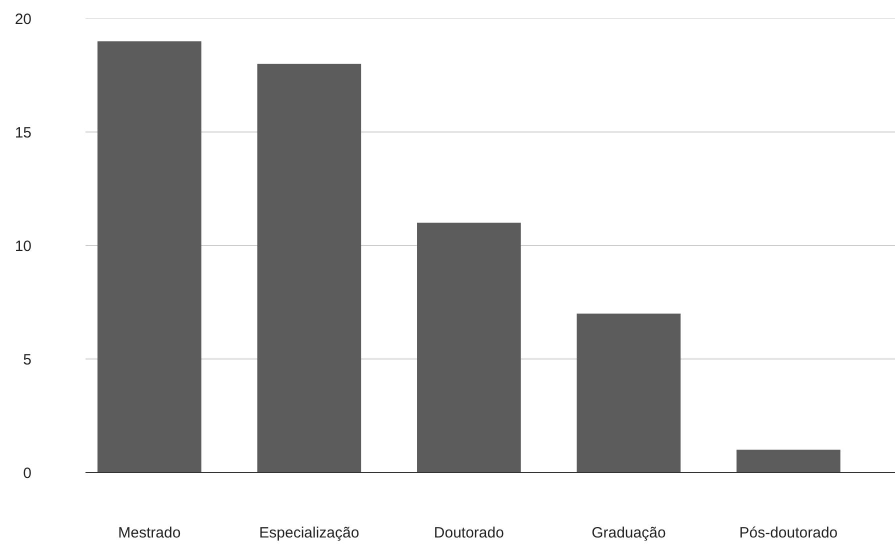  I want to click on x-tick-label: Especialização, so click(309, 533).